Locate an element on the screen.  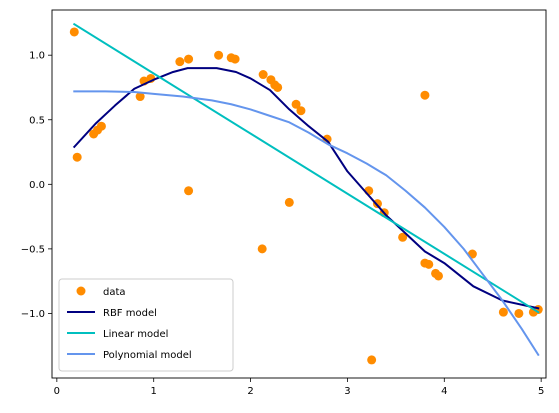
legend-box is located at coordinates (146, 325).